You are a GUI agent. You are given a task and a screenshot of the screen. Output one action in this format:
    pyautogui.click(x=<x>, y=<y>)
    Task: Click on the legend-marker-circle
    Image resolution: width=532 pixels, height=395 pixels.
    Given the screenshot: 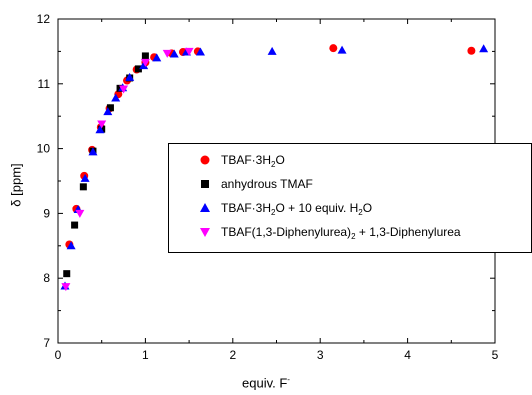 What is the action you would take?
    pyautogui.click(x=205, y=160)
    